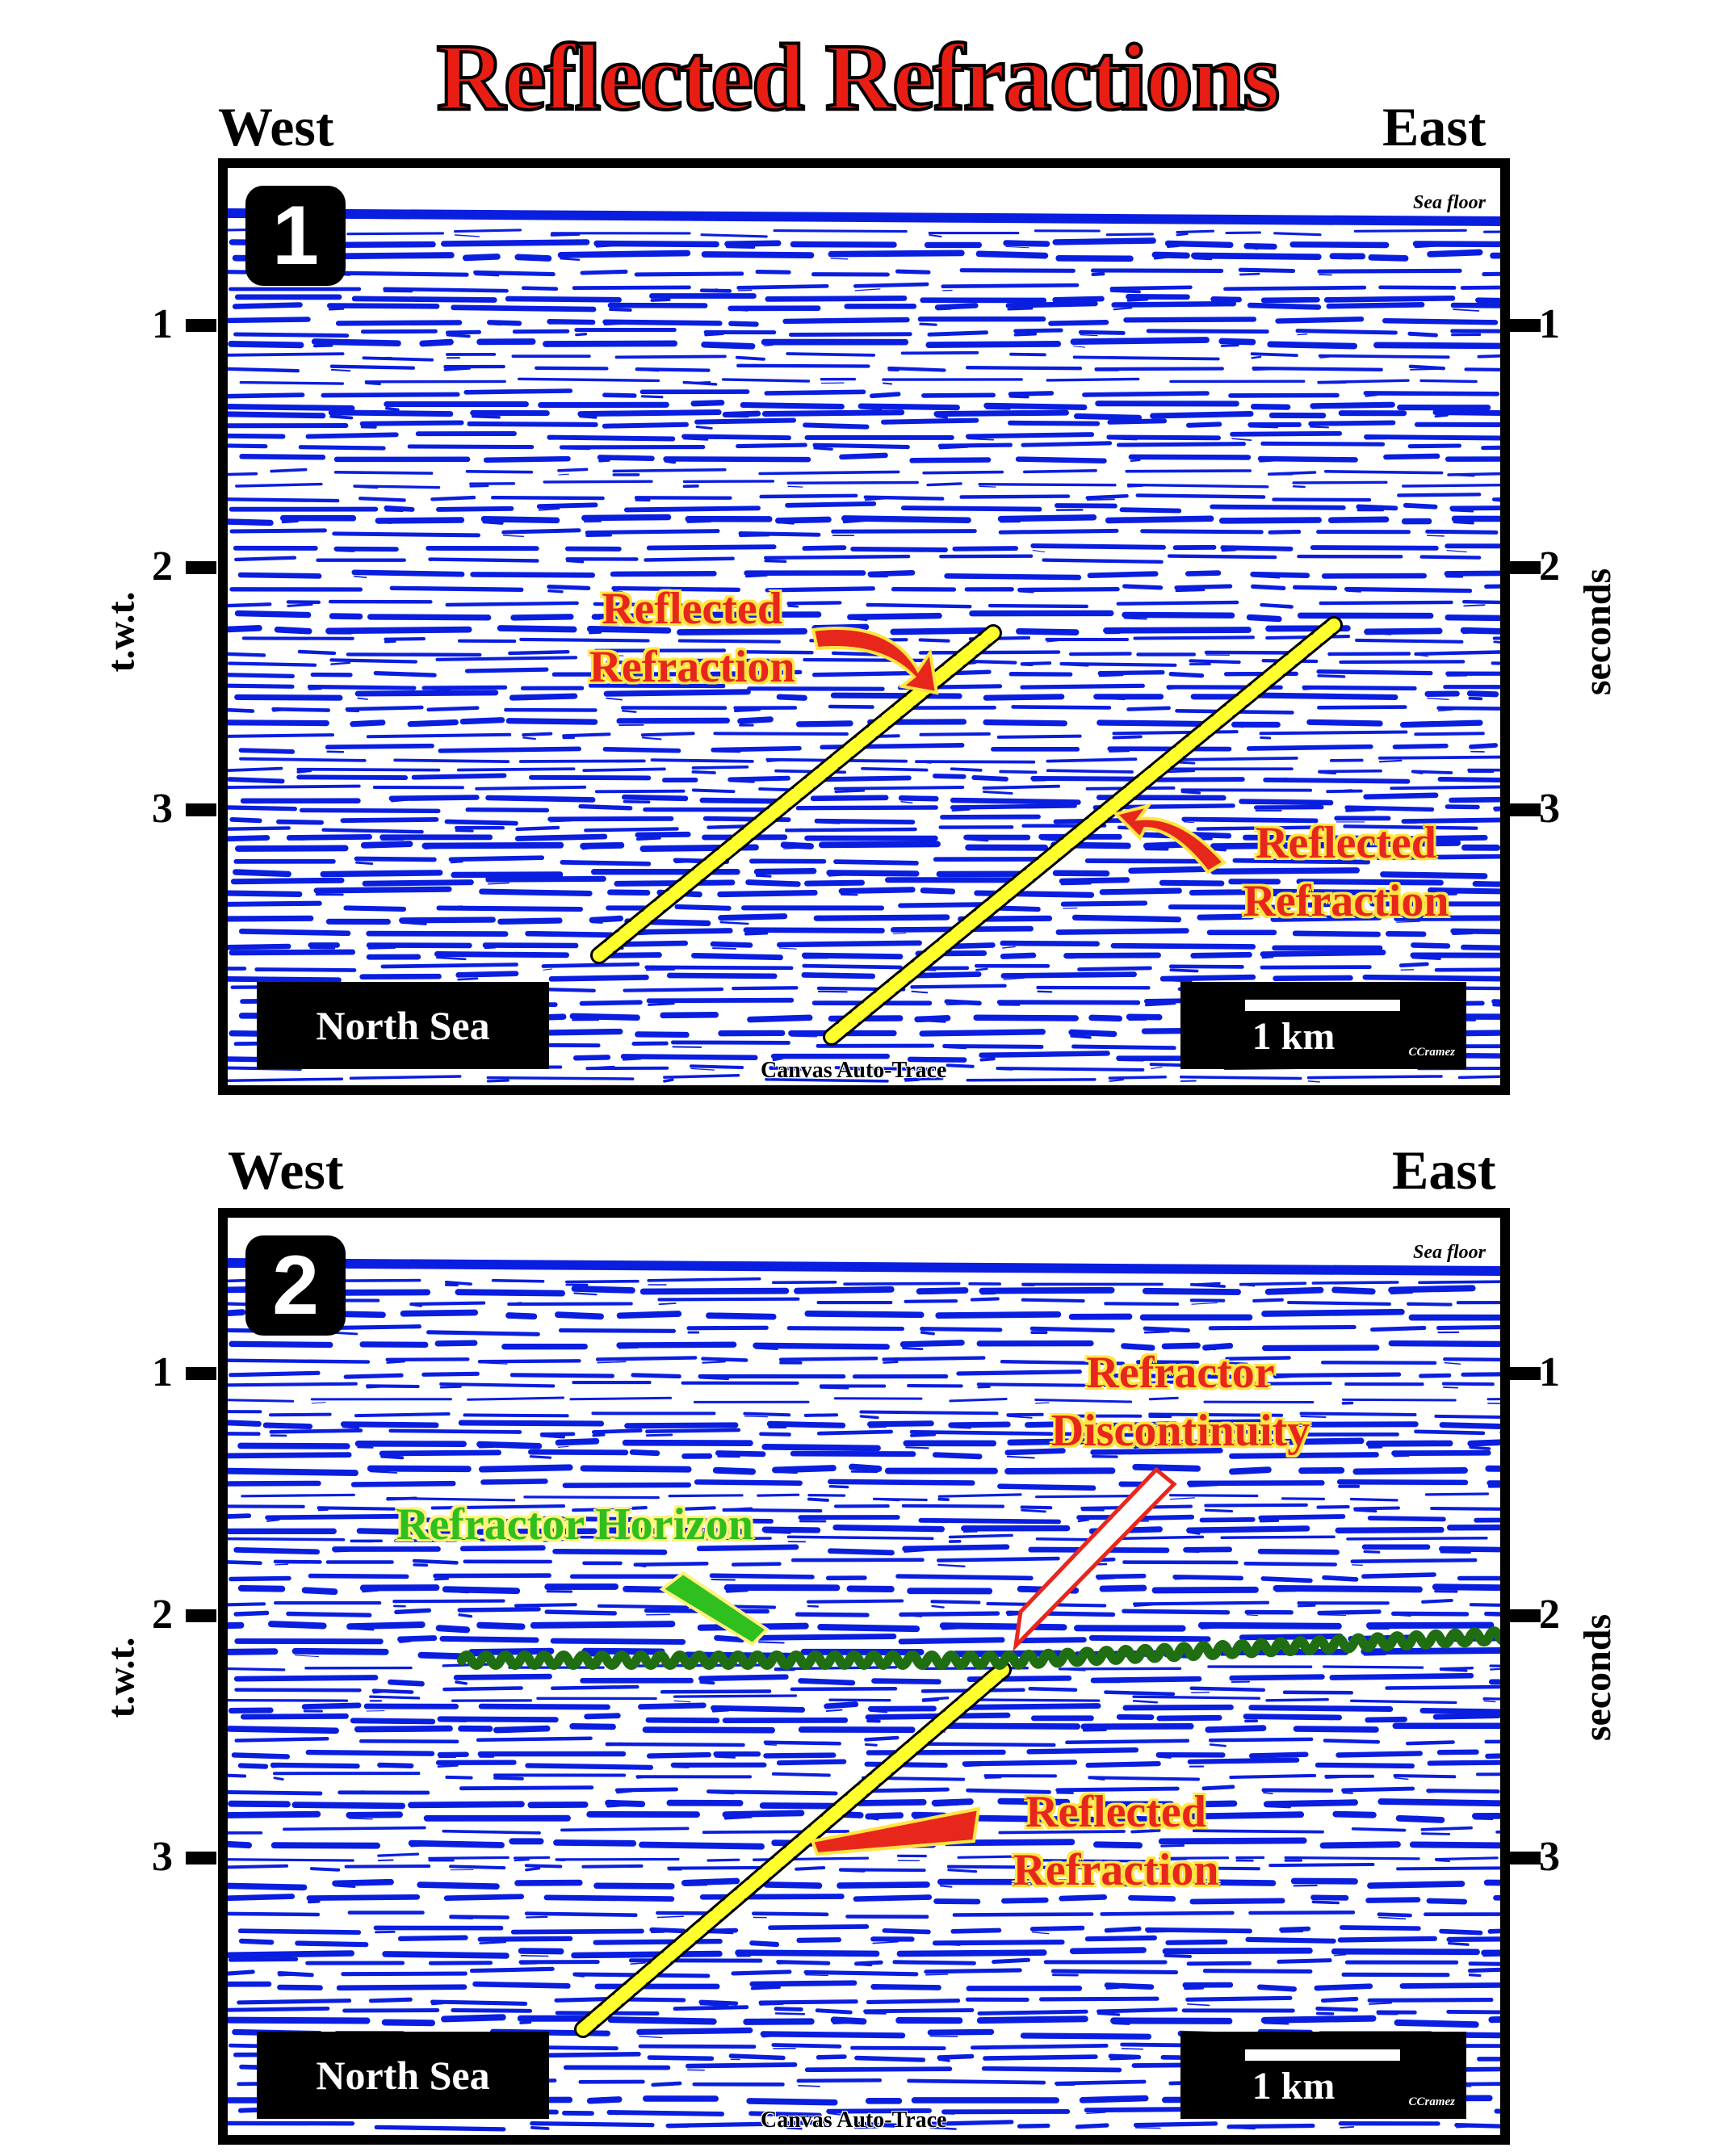 The image size is (1715, 2156). I want to click on scale-bar, so click(1323, 1005).